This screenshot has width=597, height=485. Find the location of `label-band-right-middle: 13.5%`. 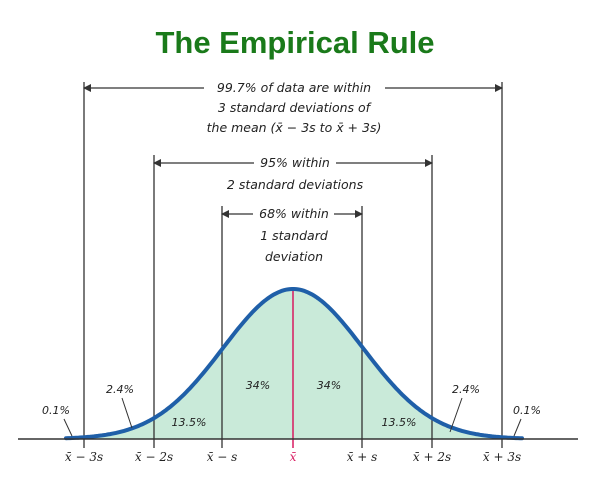

label-band-right-middle: 13.5% is located at coordinates (399, 422).